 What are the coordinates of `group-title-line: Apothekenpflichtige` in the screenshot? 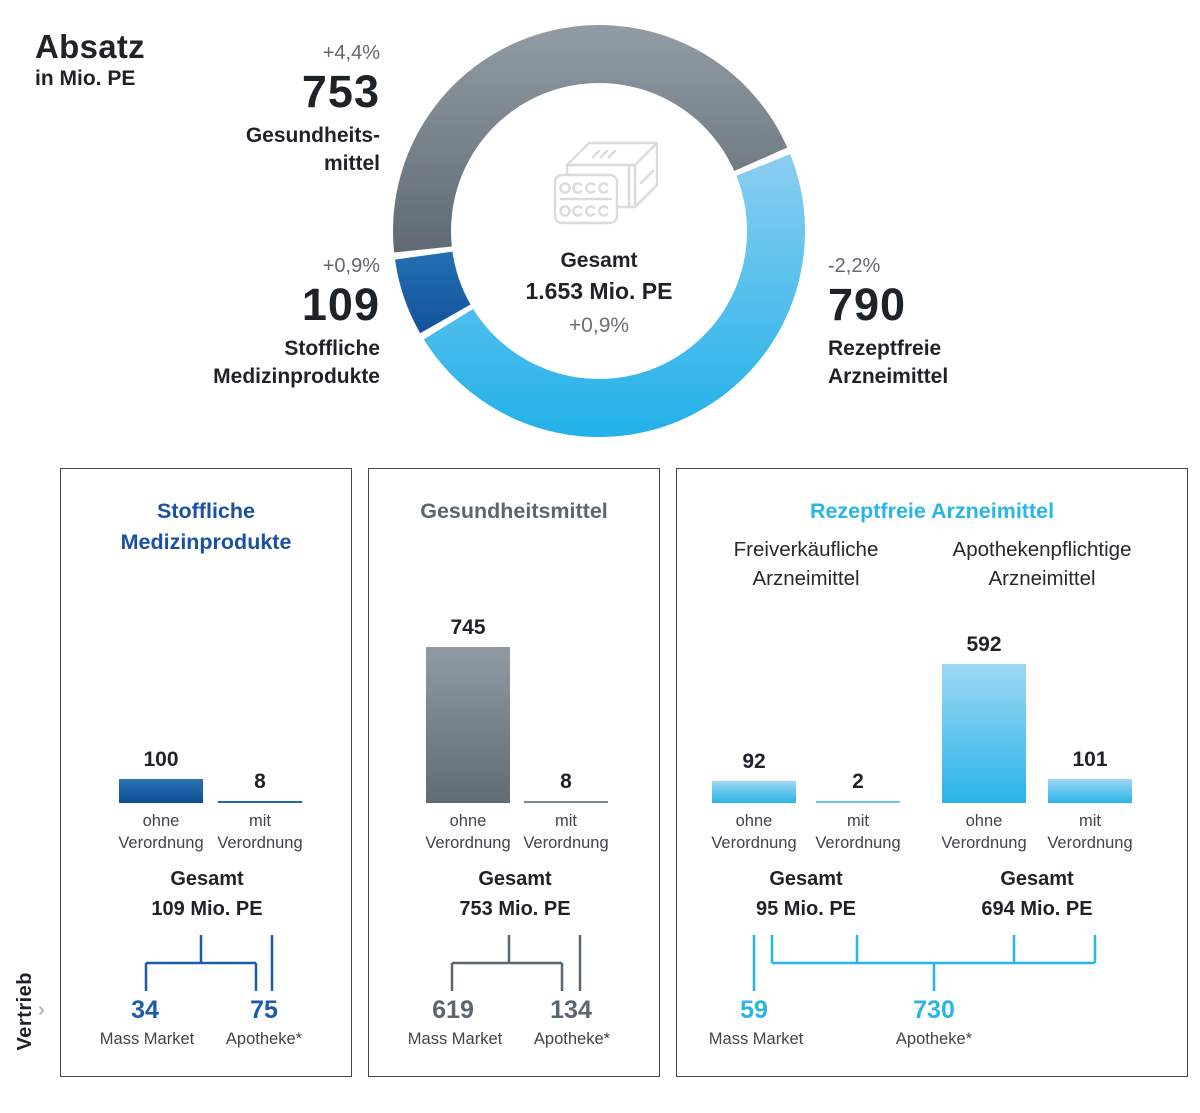 It's located at (1042, 549).